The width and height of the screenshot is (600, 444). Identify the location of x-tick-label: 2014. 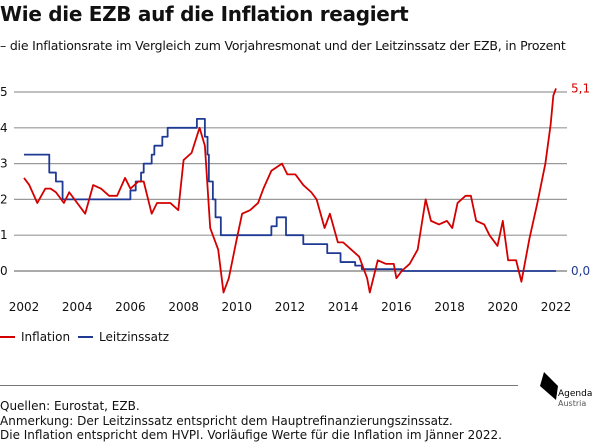
(343, 307).